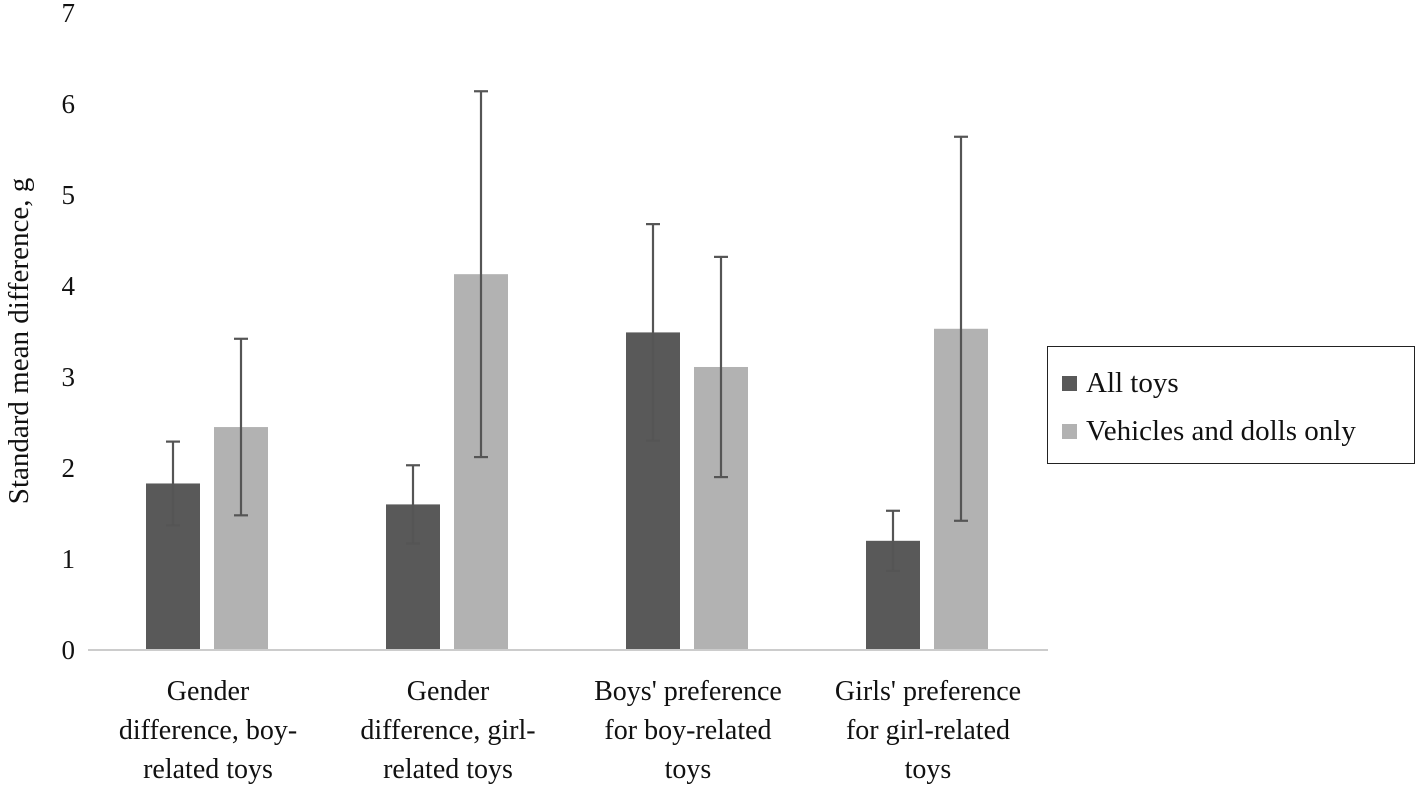  Describe the element at coordinates (688, 691) in the screenshot. I see `category-label: Boys' preference` at that location.